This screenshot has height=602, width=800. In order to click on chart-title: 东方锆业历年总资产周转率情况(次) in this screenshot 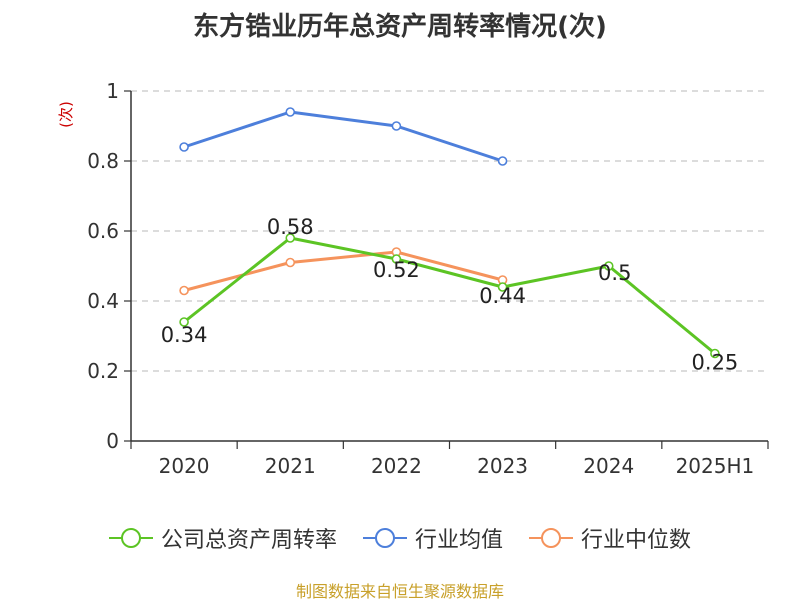, I will do `click(400, 27)`.